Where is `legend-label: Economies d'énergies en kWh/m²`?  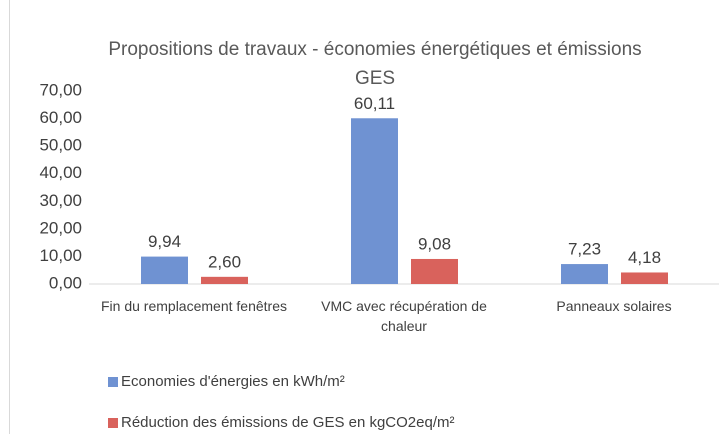
legend-label: Economies d'énergies en kWh/m² is located at coordinates (233, 381).